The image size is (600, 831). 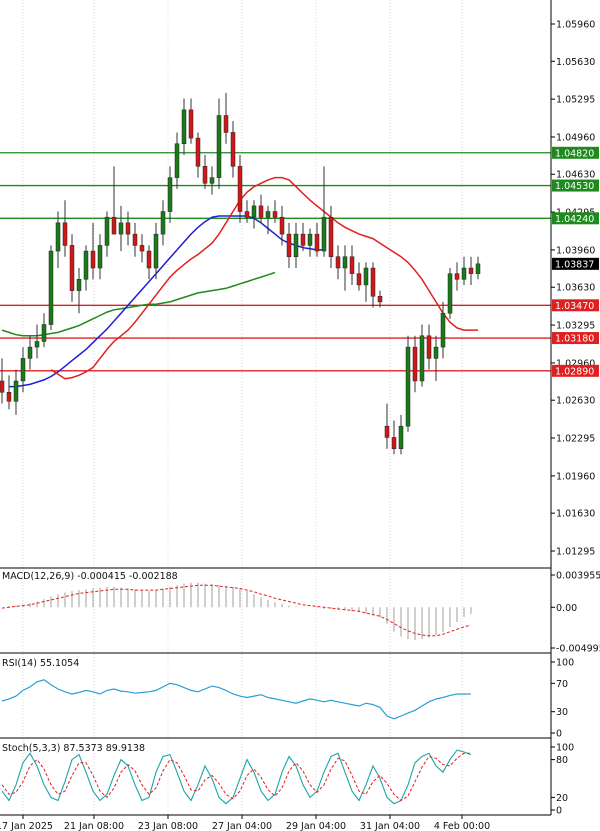 I want to click on rsi-tick-label-1: 70, so click(x=562, y=684).